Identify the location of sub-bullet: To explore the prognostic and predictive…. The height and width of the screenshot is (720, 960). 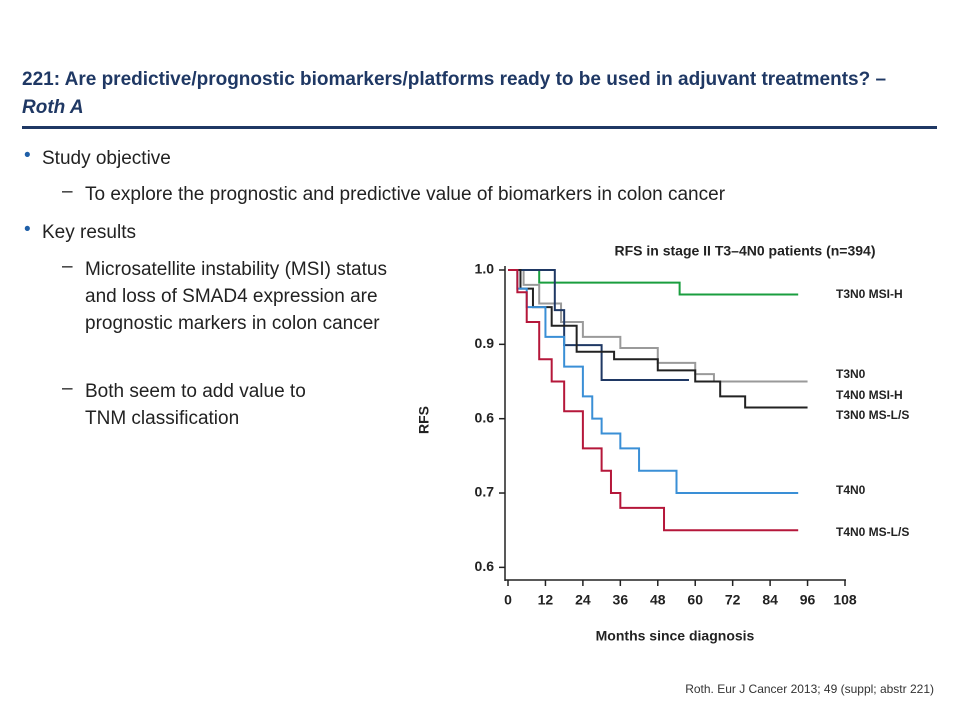
(405, 194).